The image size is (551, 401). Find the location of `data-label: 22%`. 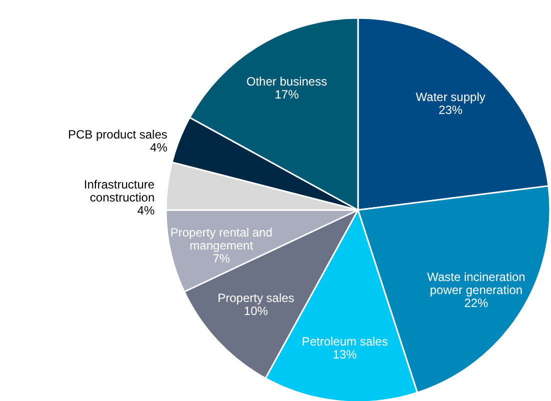

data-label: 22% is located at coordinates (476, 303).